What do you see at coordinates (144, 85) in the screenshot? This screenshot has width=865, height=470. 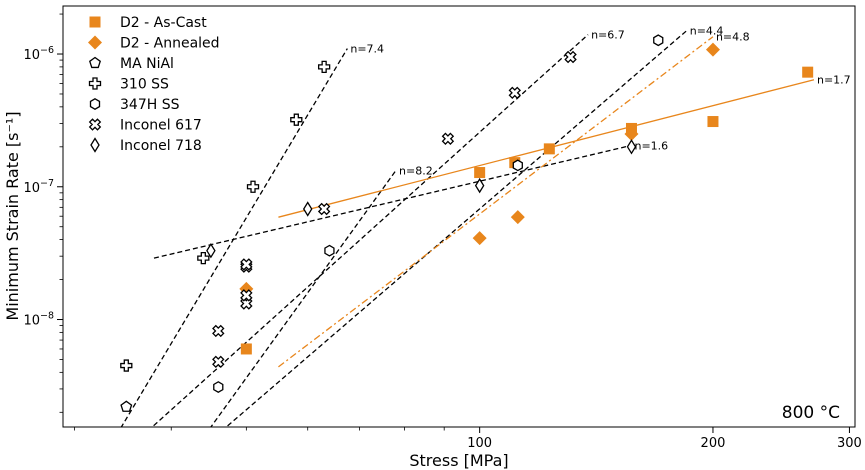 I see `legend-label: 310 SS` at bounding box center [144, 85].